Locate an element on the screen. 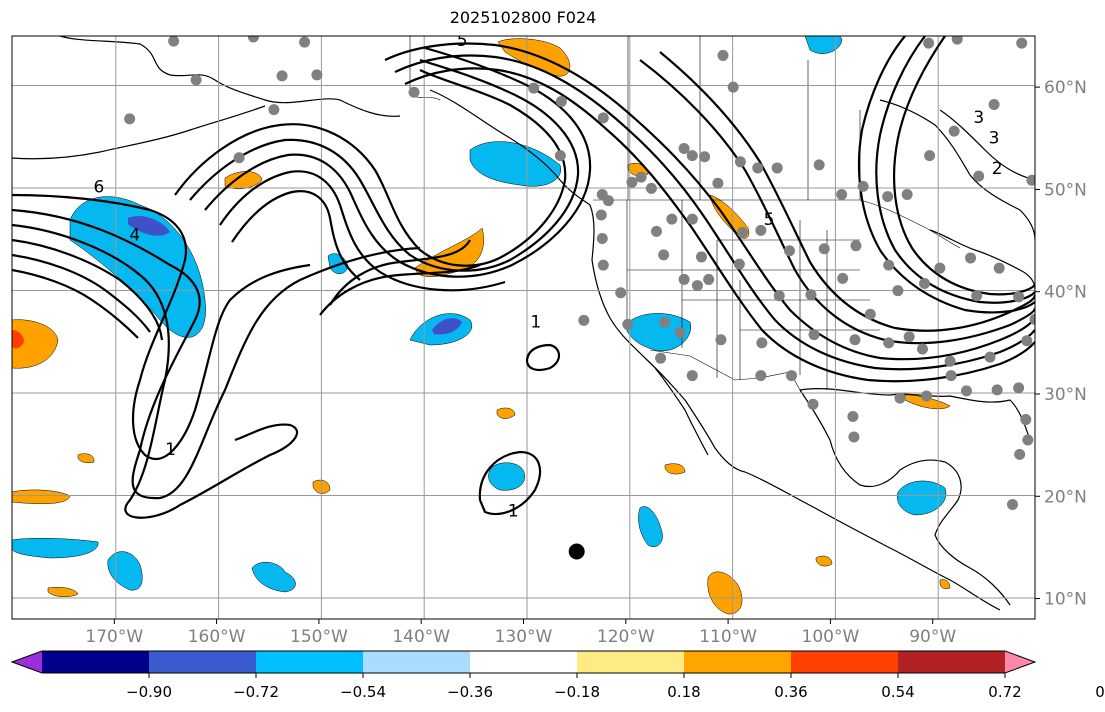 This screenshot has width=1105, height=712. lon-tick-label: 120°W is located at coordinates (626, 637).